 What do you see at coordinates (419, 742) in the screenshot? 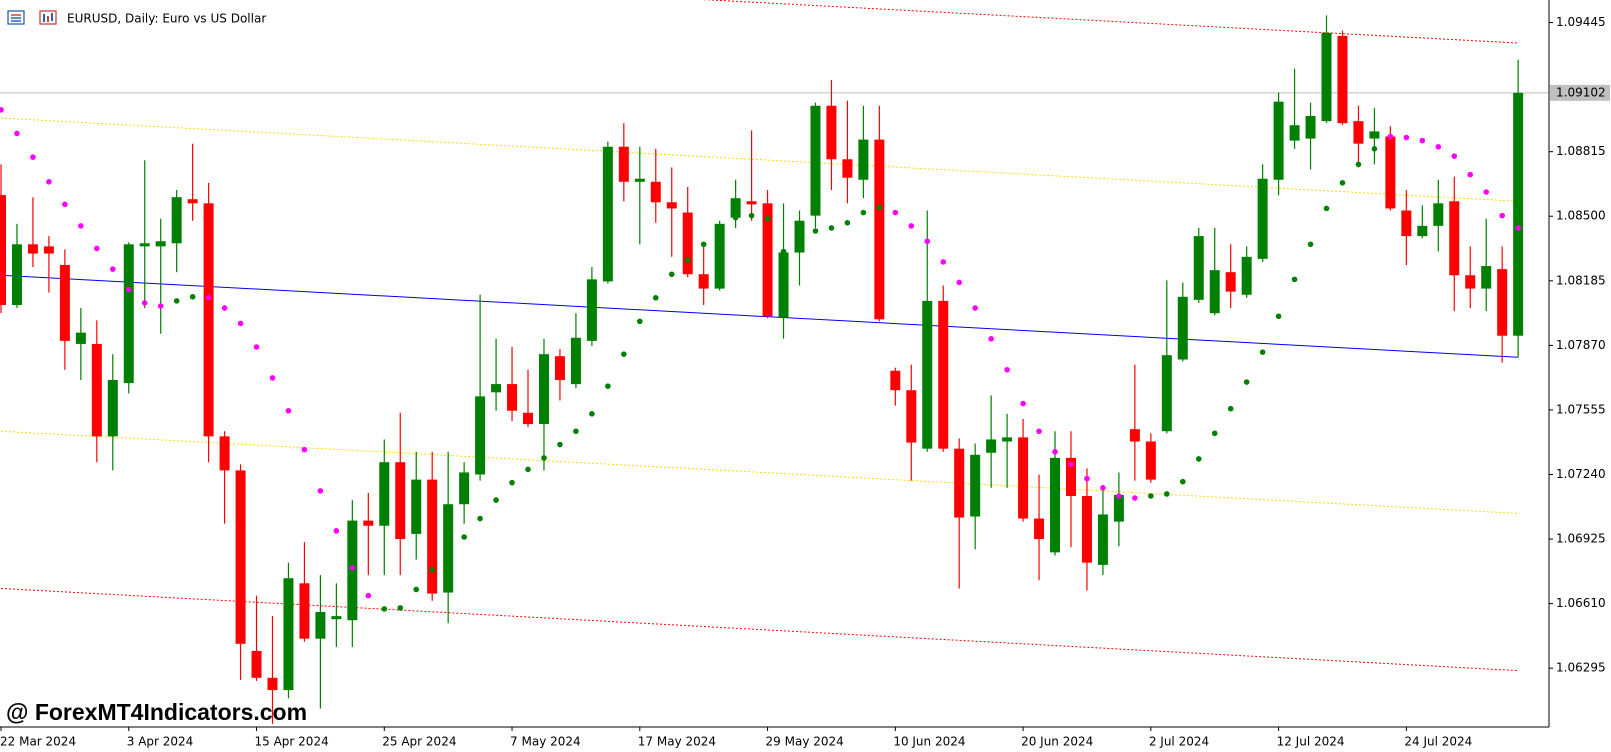
I see `x-tick-label: 25 Apr 2024` at bounding box center [419, 742].